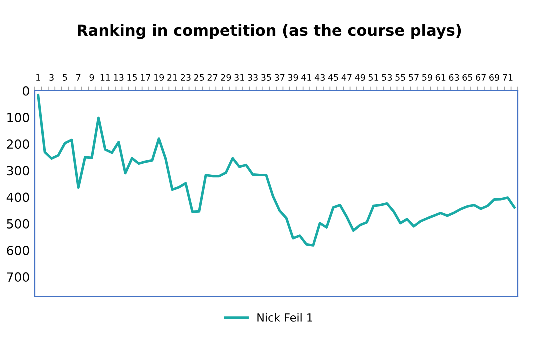 This screenshot has width=539, height=348. What do you see at coordinates (133, 77) in the screenshot?
I see `x-tick-label: 15` at bounding box center [133, 77].